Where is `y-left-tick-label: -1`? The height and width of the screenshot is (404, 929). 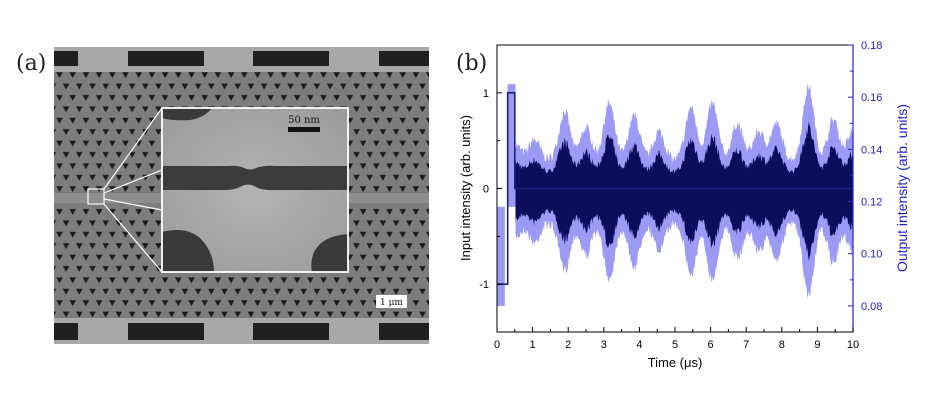 y-left-tick-label: -1 is located at coordinates (484, 285).